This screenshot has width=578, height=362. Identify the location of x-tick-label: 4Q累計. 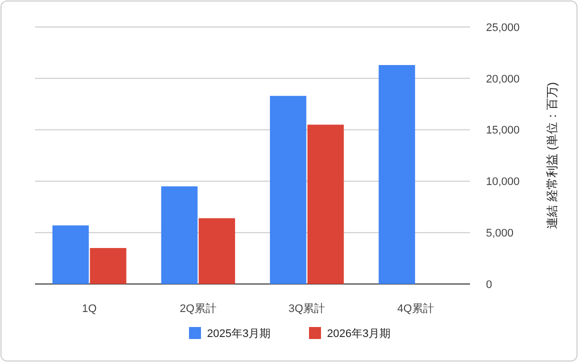
(415, 308).